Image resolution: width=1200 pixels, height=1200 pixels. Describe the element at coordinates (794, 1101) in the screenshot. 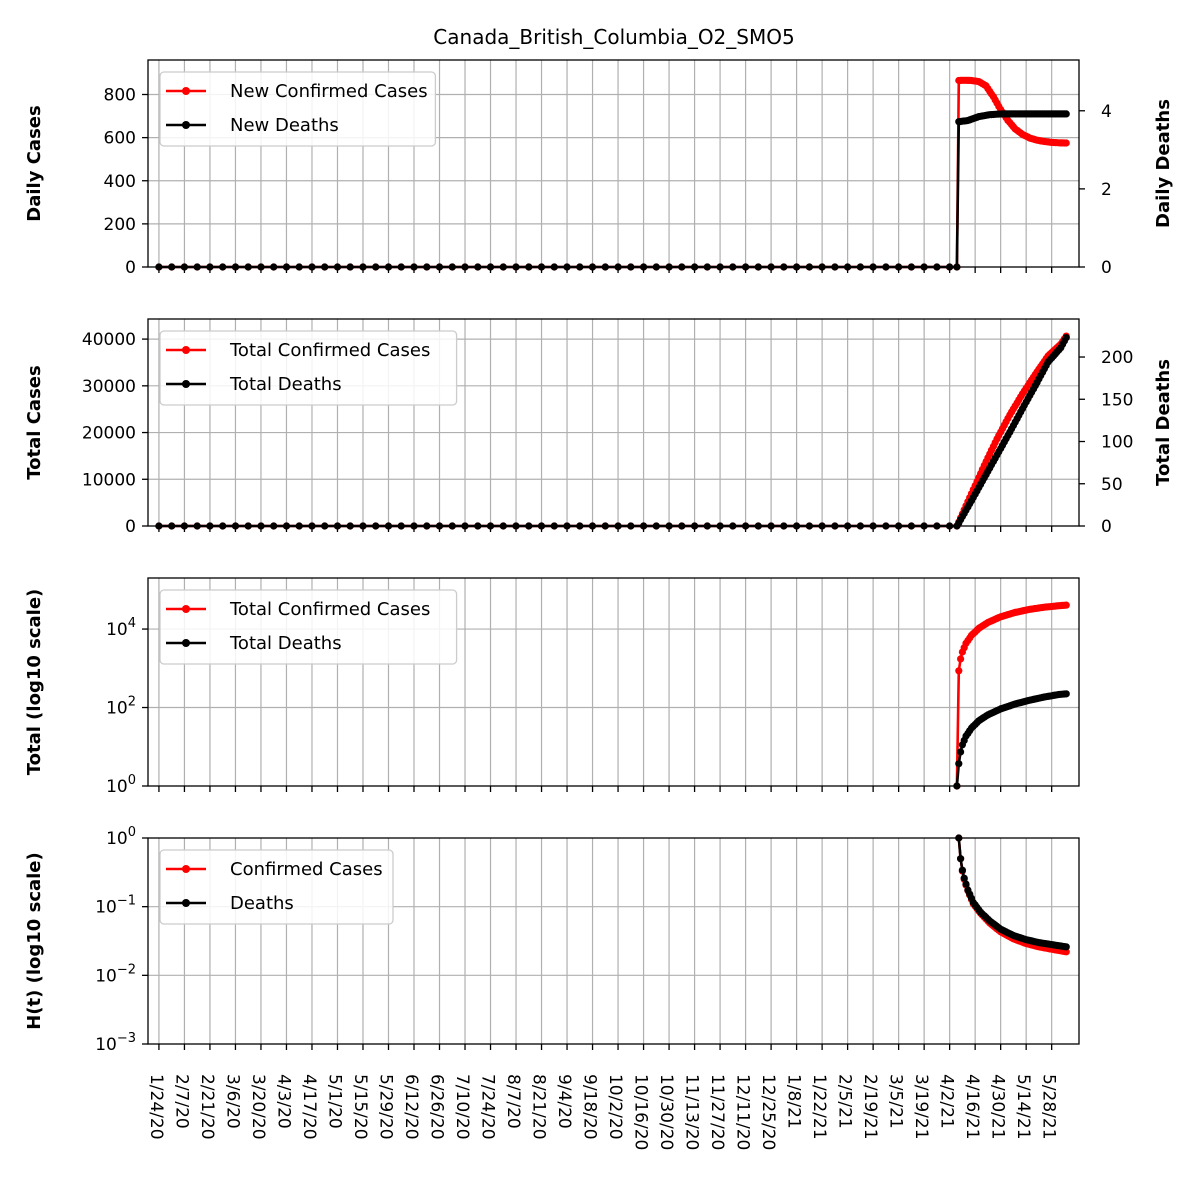

I see `x-tick-label: 1/8/21` at that location.